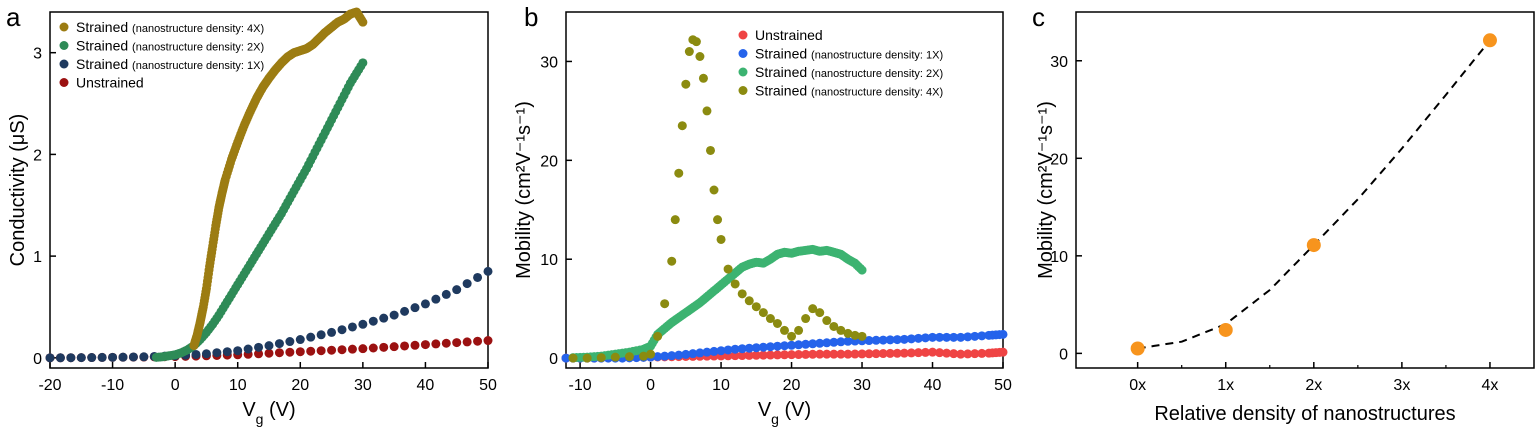  Describe the element at coordinates (849, 91) in the screenshot. I see `legend-label-b: Strained (nanostructure density: 4X)` at that location.